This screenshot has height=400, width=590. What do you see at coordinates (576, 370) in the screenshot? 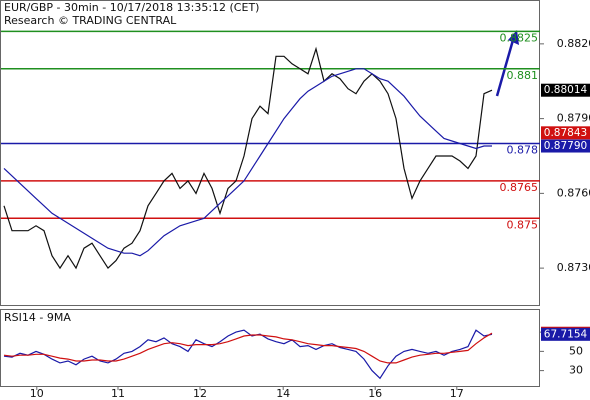
I see `y-tick-label: 30` at bounding box center [576, 370].